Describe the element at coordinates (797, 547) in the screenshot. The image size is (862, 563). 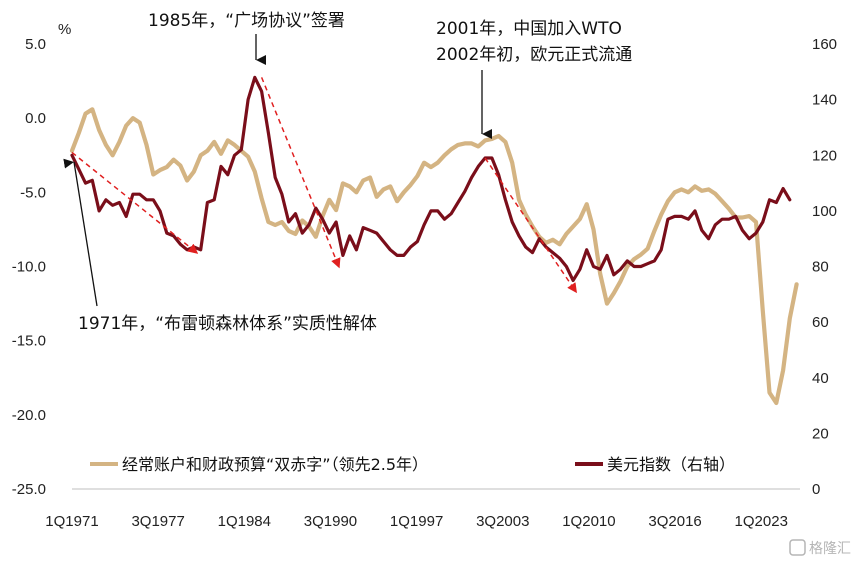
I see `watermark-logo-icon` at that location.